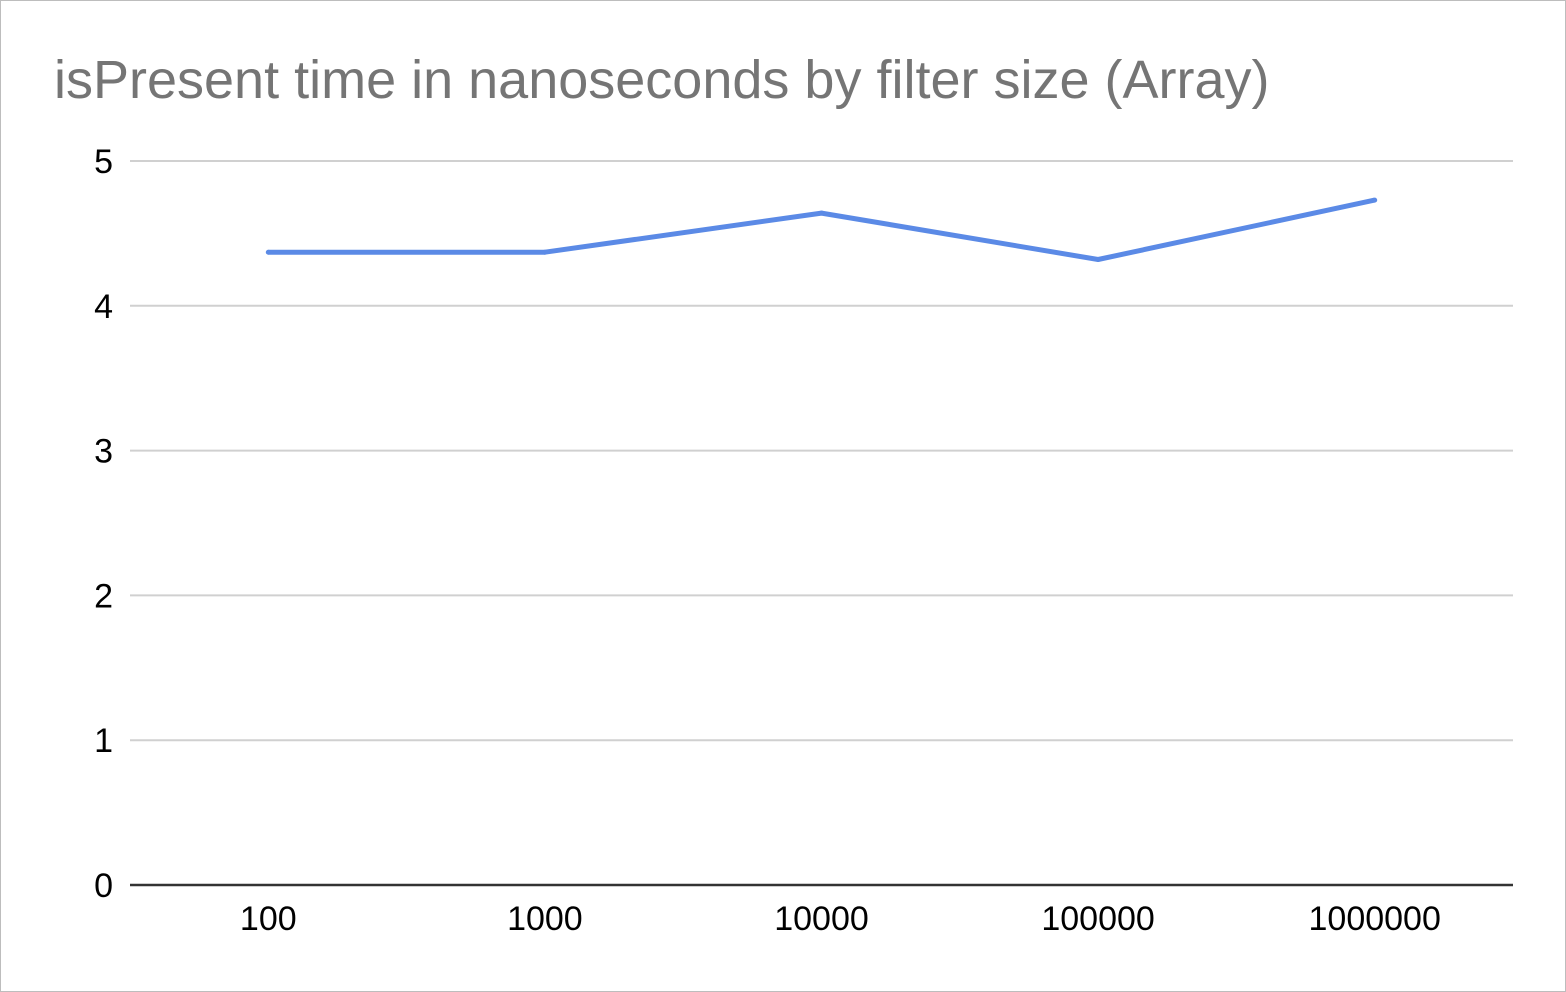  I want to click on x-tick-label: 10000, so click(821, 919).